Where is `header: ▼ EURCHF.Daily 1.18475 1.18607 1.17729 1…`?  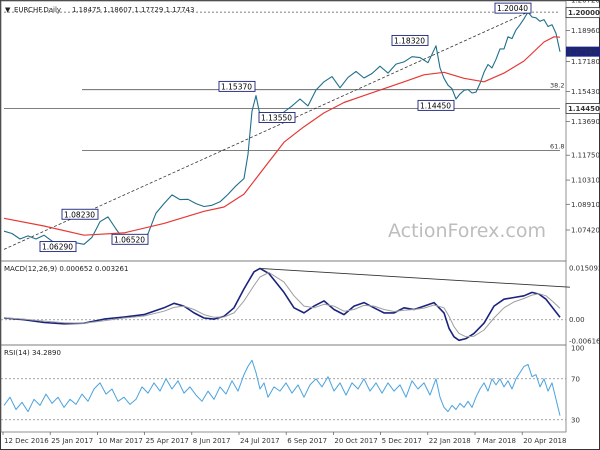 header: ▼ EURCHF.Daily 1.18475 1.18607 1.17729 1… is located at coordinates (99, 10).